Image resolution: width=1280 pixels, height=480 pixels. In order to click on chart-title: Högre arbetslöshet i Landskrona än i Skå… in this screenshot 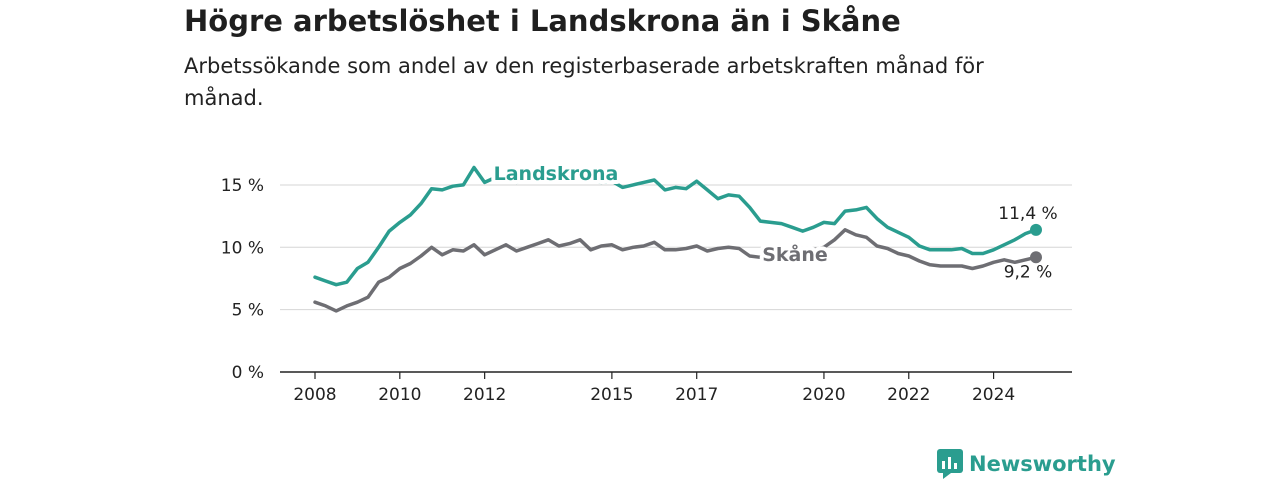, I will do `click(542, 21)`.